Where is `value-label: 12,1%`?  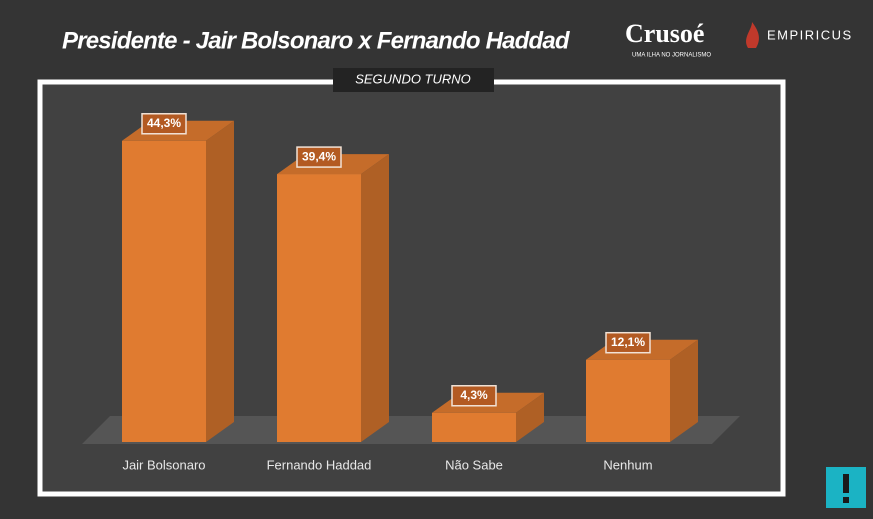
value-label: 12,1% is located at coordinates (628, 342).